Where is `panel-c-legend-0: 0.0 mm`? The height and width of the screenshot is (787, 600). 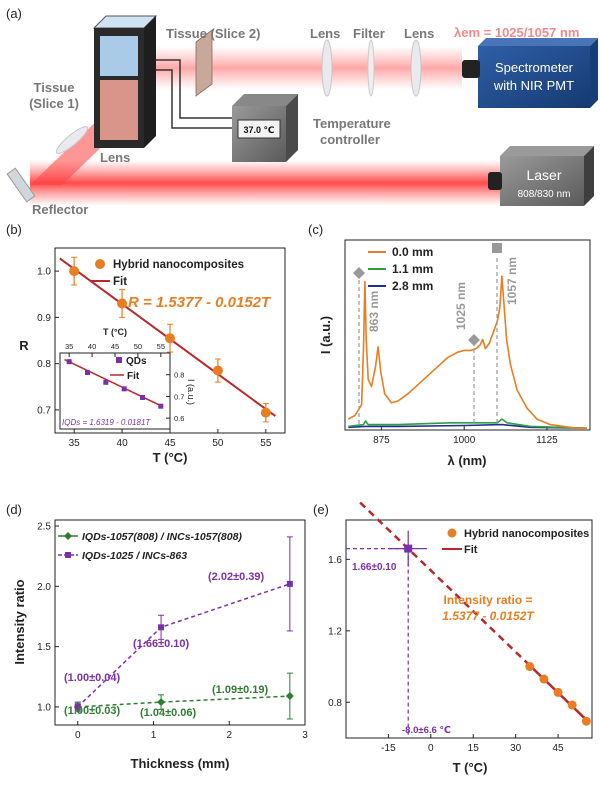 panel-c-legend-0: 0.0 mm is located at coordinates (412, 252).